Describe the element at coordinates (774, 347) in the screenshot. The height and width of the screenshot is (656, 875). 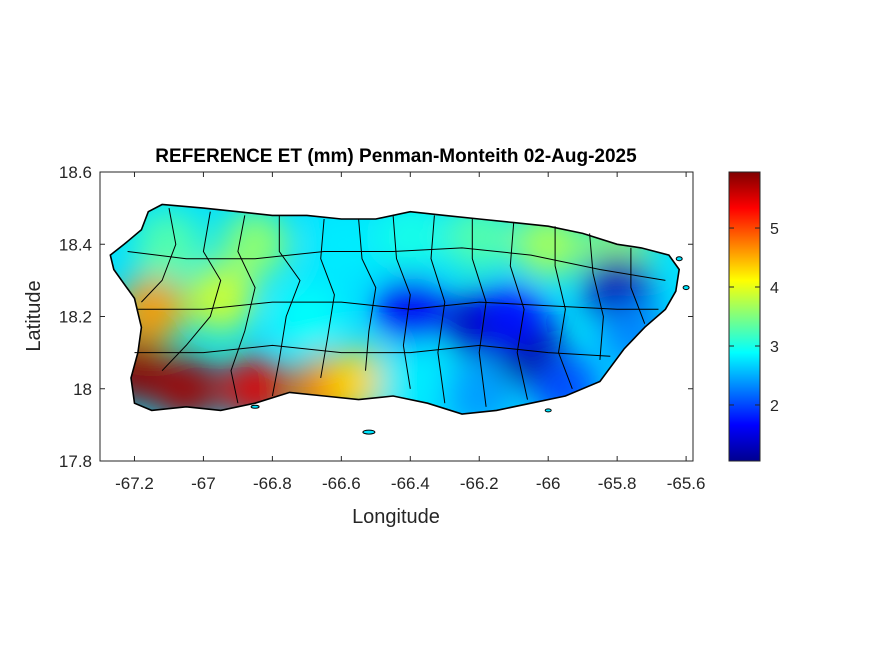
I see `colorbar-tick-label: 3` at that location.